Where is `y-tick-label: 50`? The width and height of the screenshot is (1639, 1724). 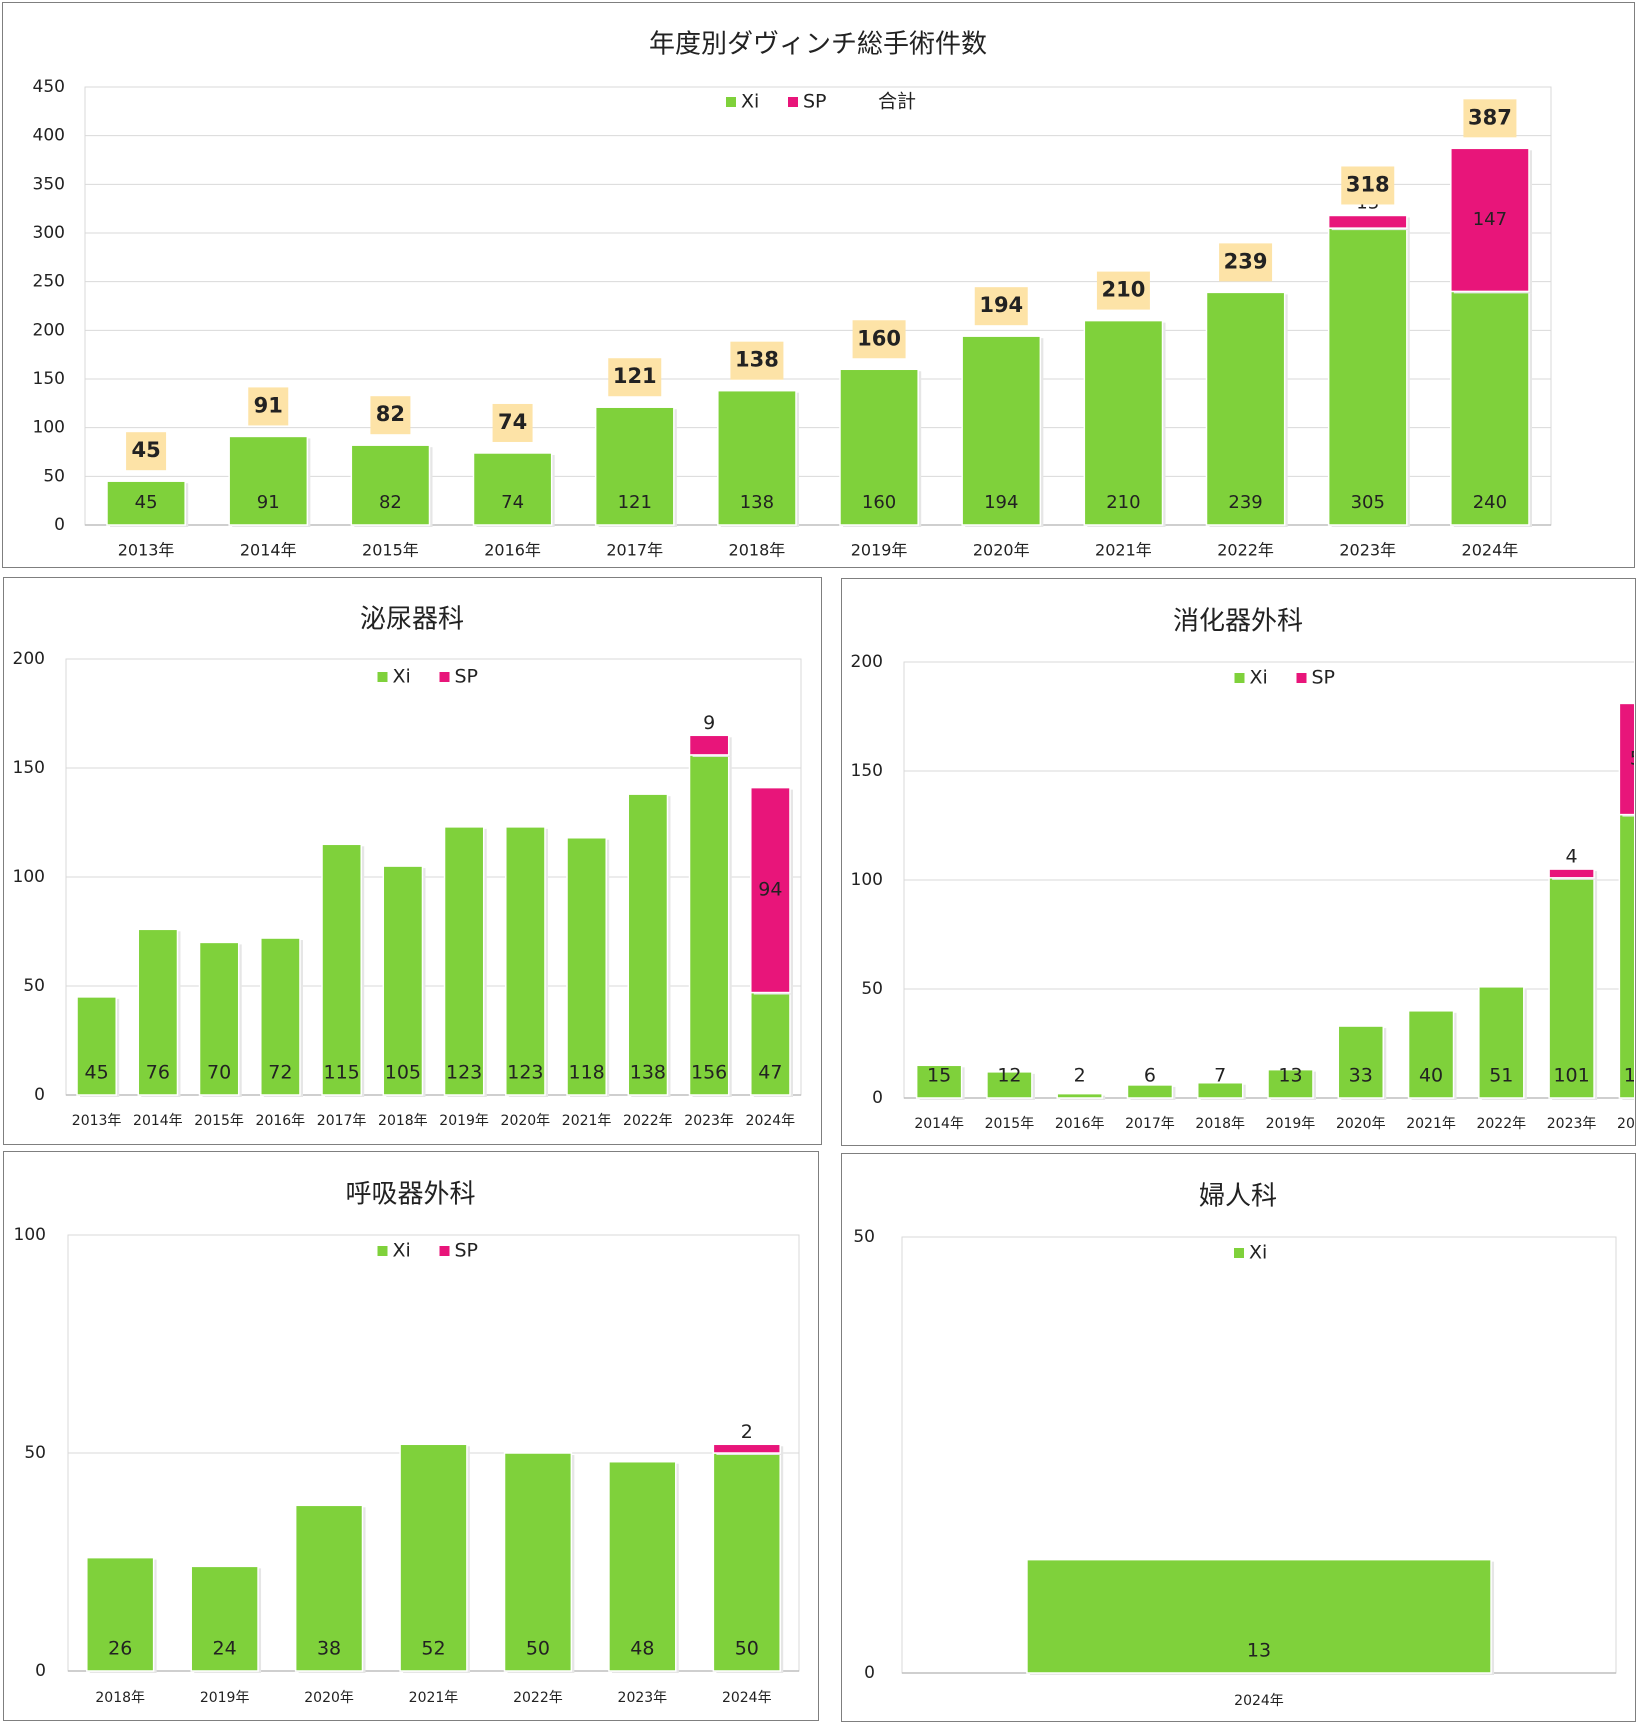 y-tick-label: 50 is located at coordinates (54, 476).